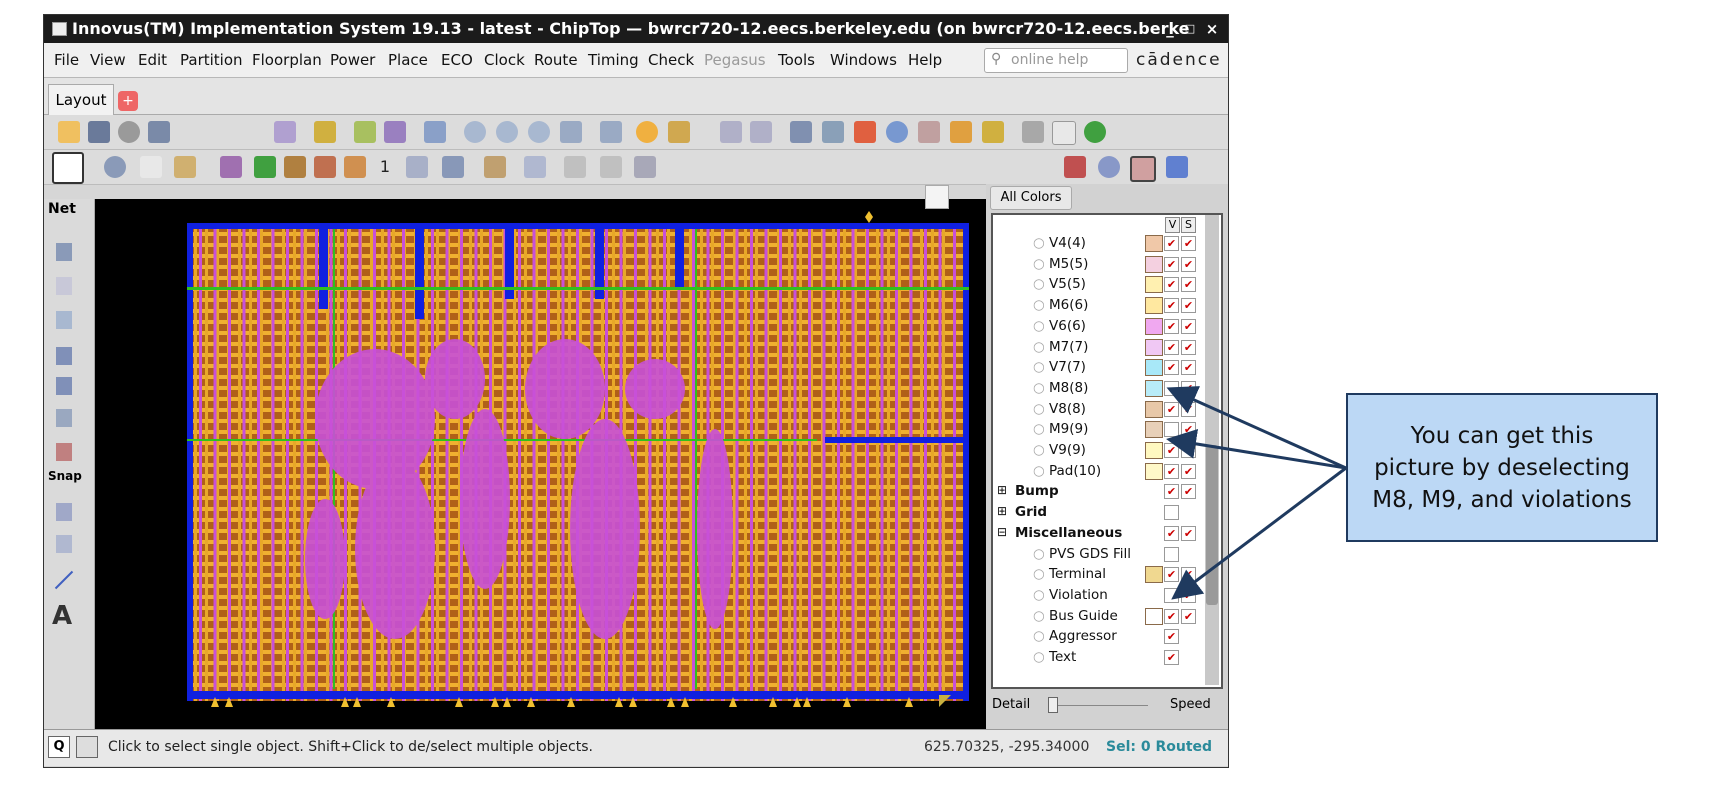 This screenshot has height=786, width=1714. What do you see at coordinates (67, 60) in the screenshot?
I see `menu-file: File` at bounding box center [67, 60].